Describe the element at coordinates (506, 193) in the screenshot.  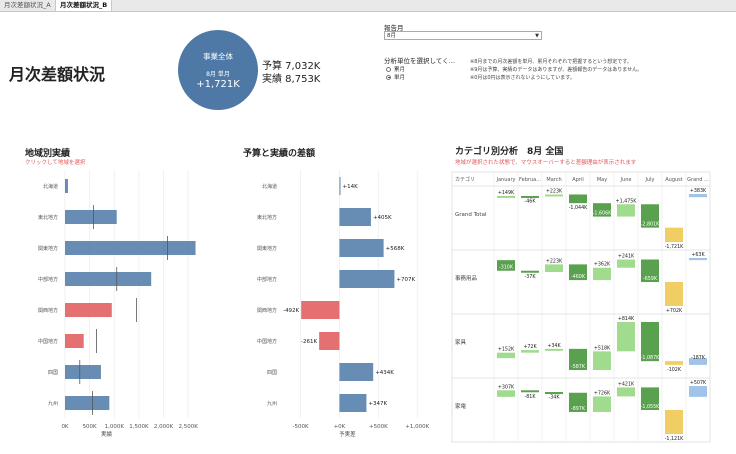
I see `waterfall-value-label: +149K` at that location.